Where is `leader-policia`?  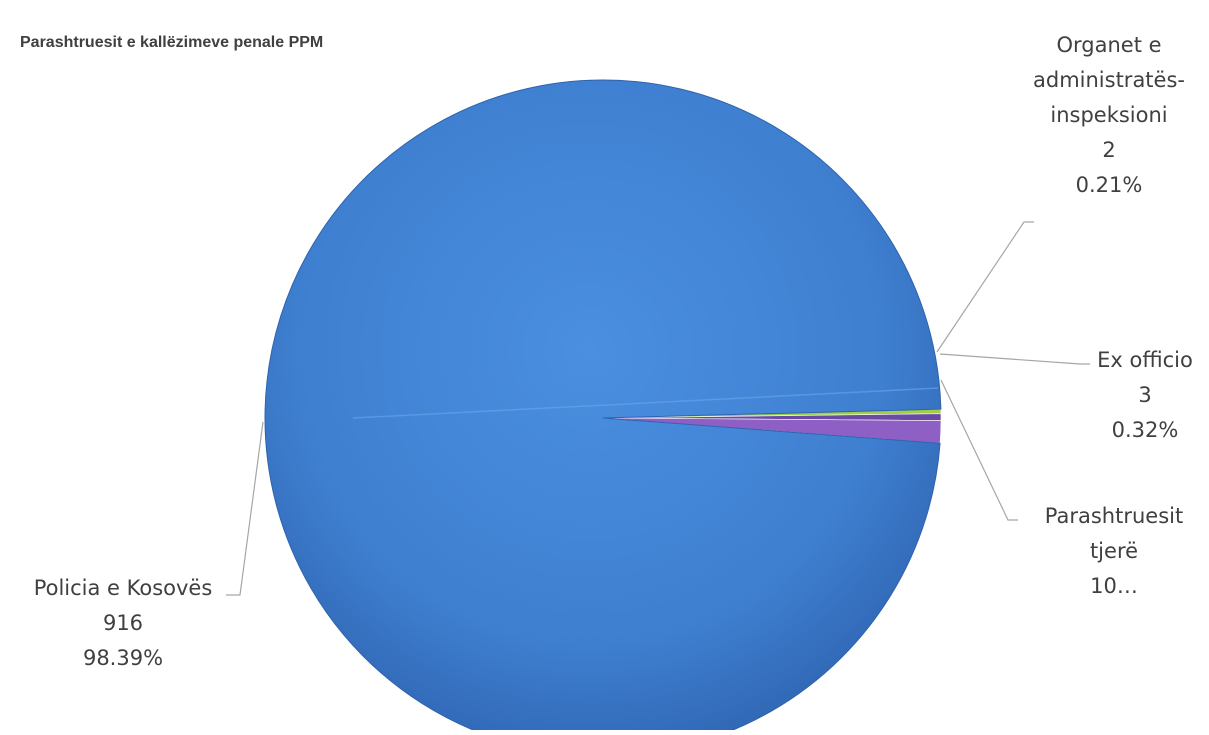 leader-policia is located at coordinates (245, 508).